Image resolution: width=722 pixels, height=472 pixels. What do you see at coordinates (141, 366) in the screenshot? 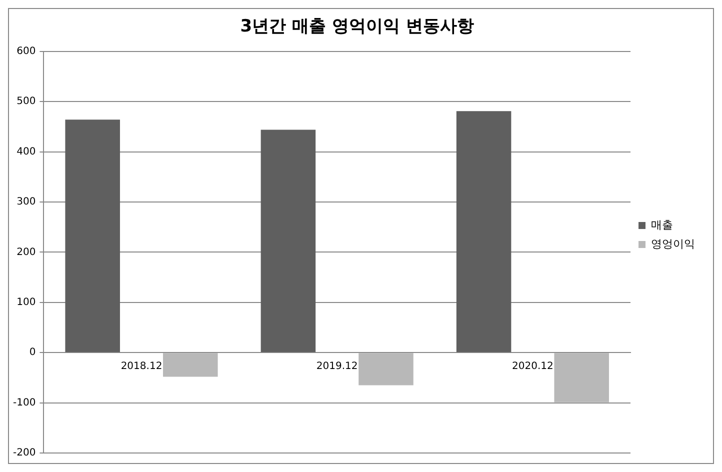
I see `x-tick-label: 2018.12` at bounding box center [141, 366].